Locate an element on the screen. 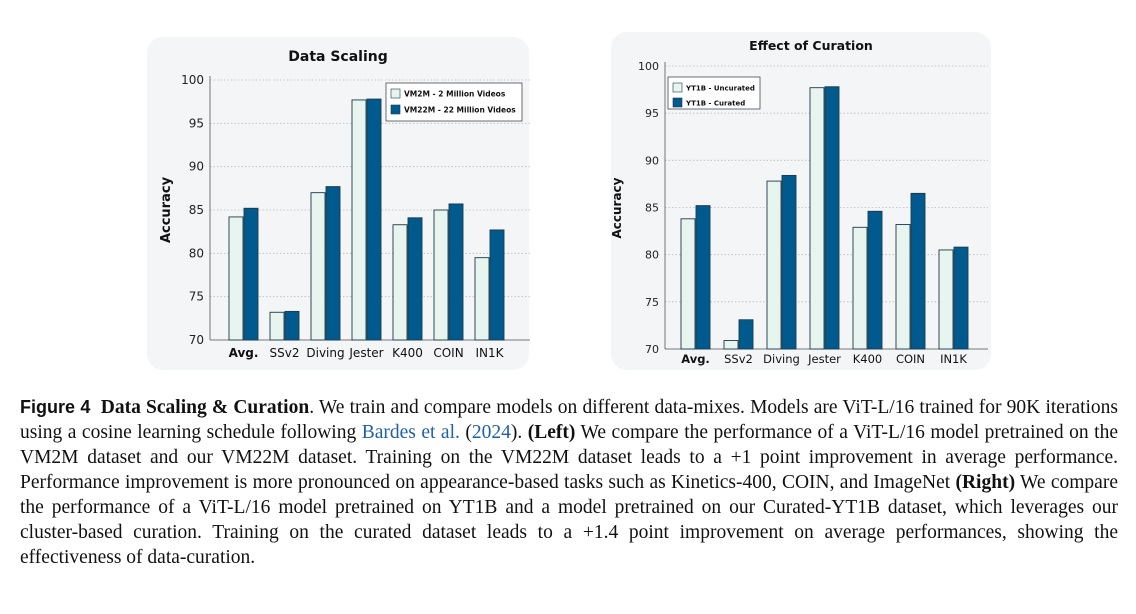  caption-right-label: (Right) is located at coordinates (985, 482).